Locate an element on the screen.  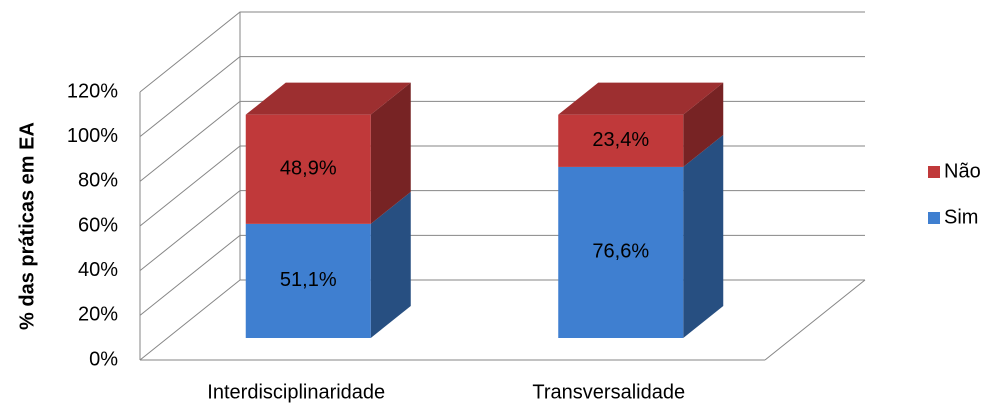
y-tick-label: 100% is located at coordinates (92, 136).